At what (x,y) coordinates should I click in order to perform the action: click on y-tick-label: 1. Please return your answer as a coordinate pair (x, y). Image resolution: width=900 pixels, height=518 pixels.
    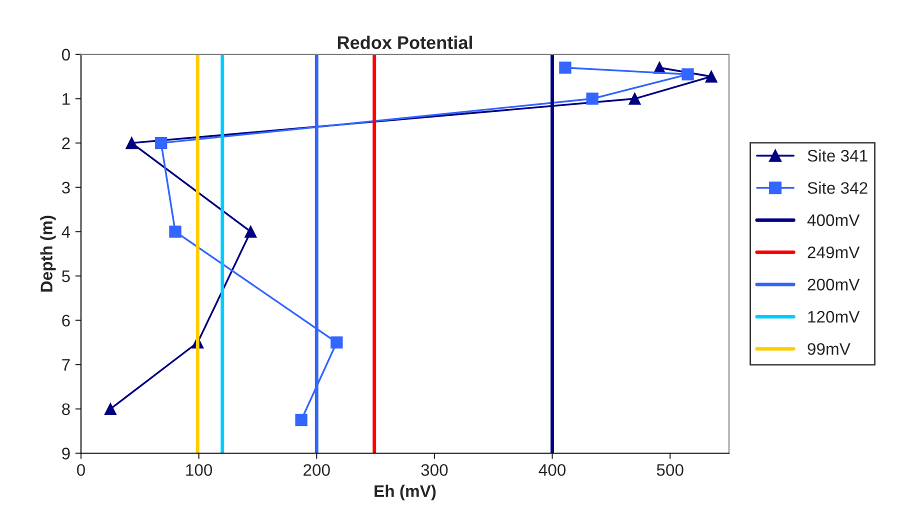
    Looking at the image, I should click on (66, 99).